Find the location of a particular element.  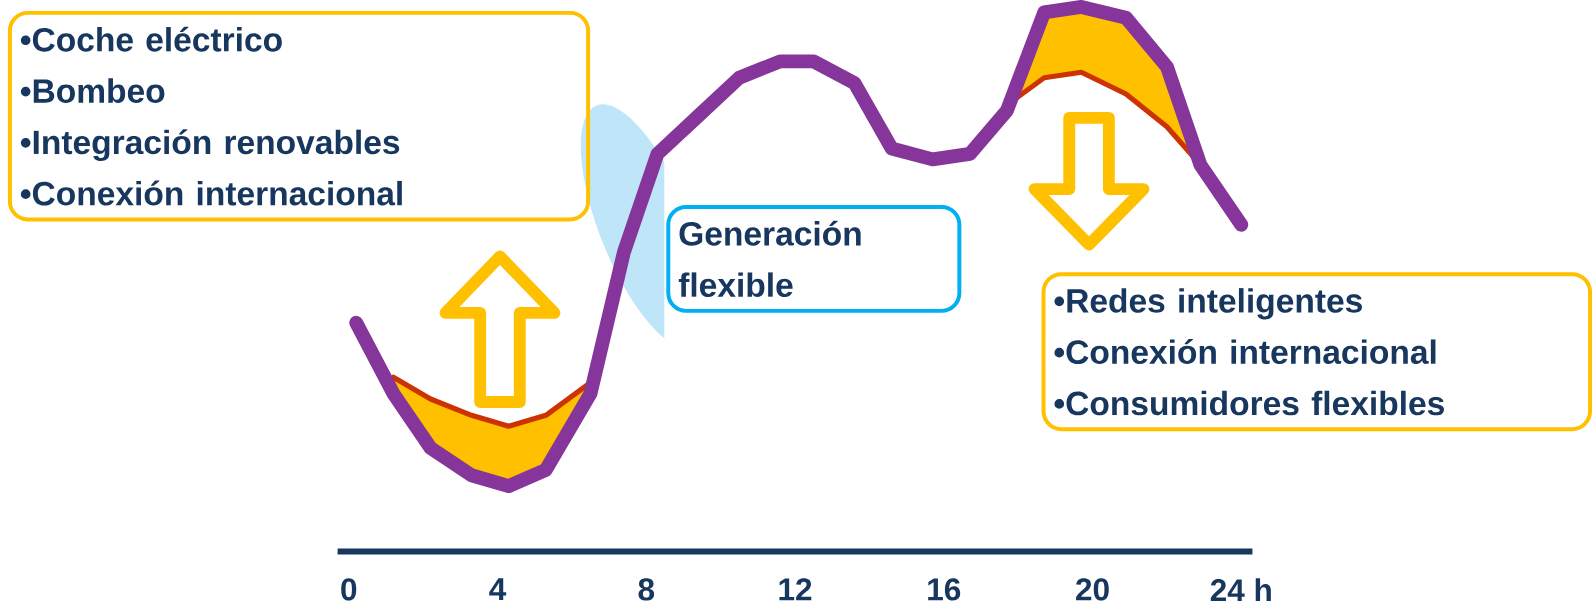

annotation: •Integración renovables is located at coordinates (210, 145).